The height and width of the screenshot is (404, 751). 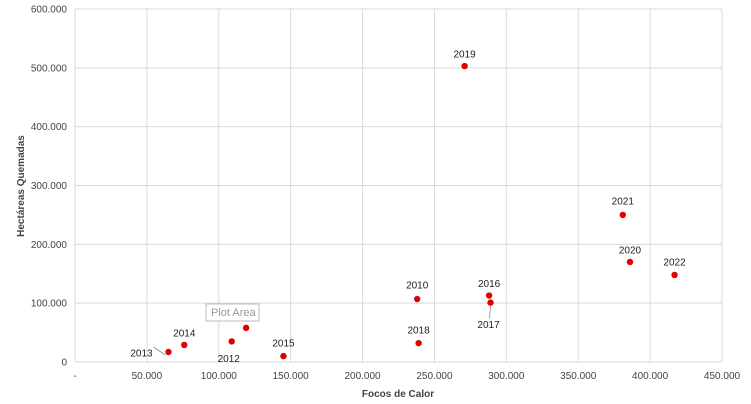 I want to click on x-tick-label: 200.000, so click(x=362, y=376).